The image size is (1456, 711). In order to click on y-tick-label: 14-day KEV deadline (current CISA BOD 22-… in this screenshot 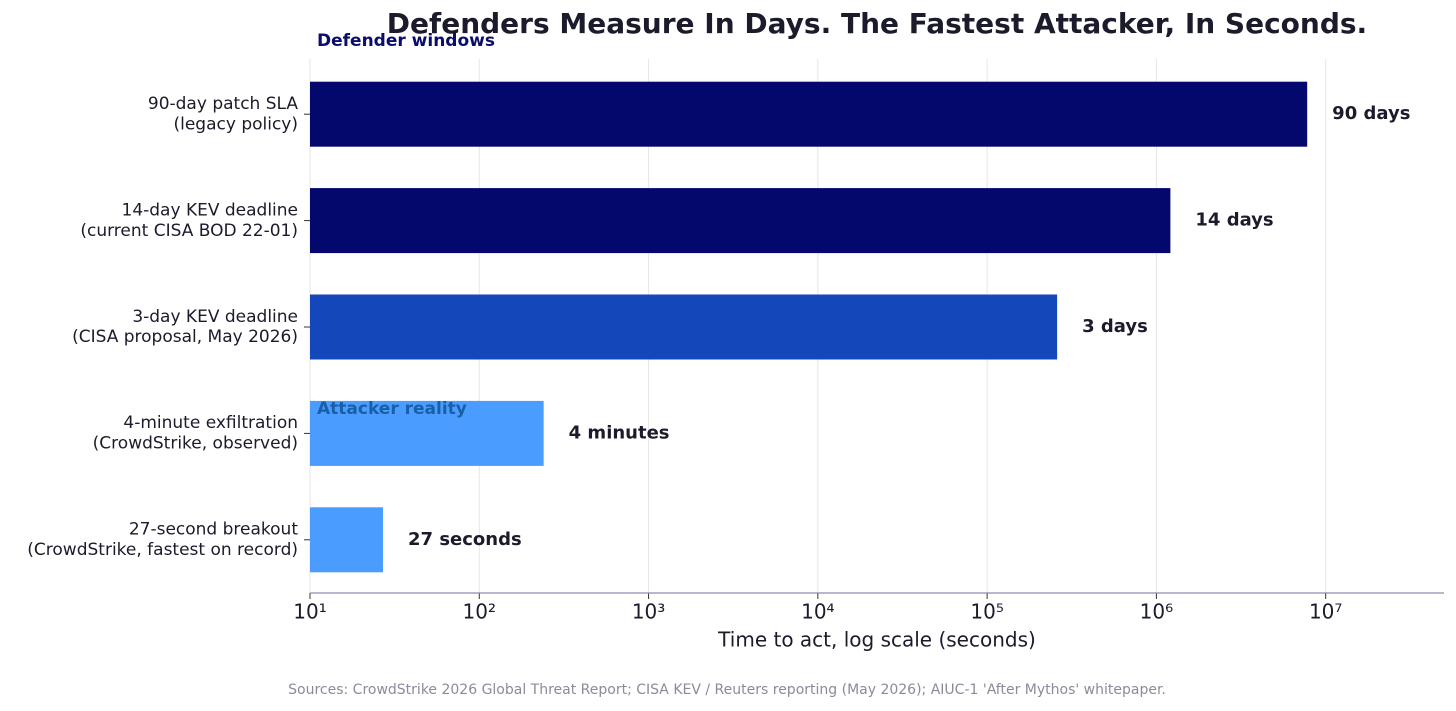, I will do `click(189, 220)`.